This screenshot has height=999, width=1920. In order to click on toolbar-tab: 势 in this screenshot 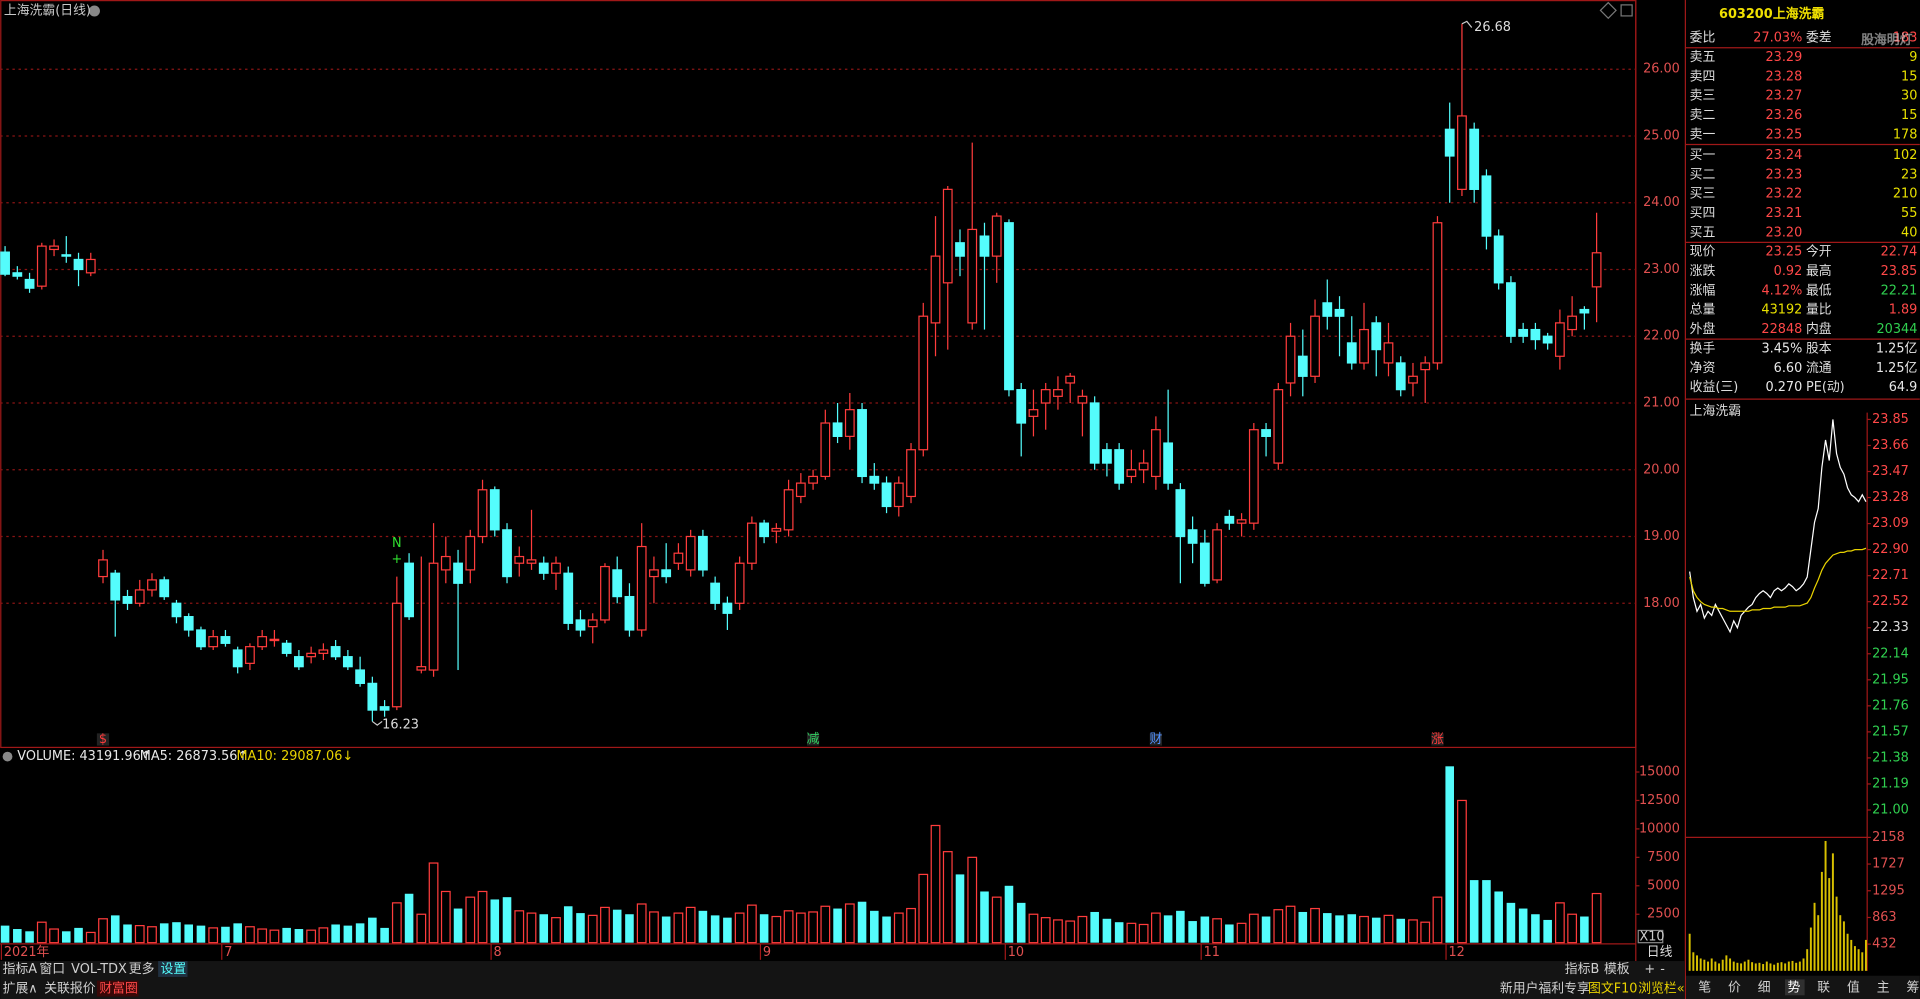, I will do `click(1793, 987)`.